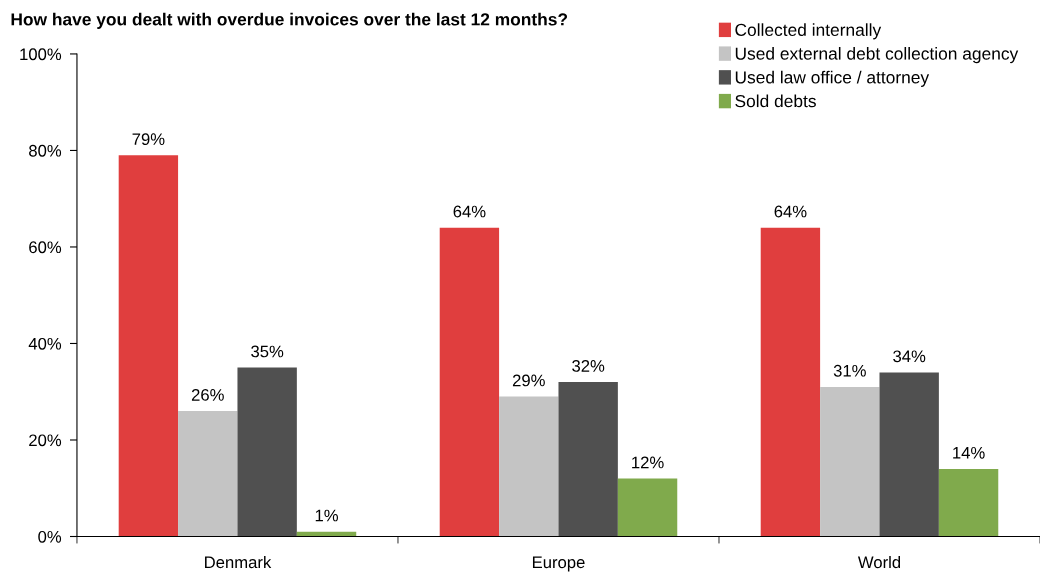 This screenshot has width=1040, height=580. What do you see at coordinates (41, 54) in the screenshot?
I see `y-tick-label: 100%` at bounding box center [41, 54].